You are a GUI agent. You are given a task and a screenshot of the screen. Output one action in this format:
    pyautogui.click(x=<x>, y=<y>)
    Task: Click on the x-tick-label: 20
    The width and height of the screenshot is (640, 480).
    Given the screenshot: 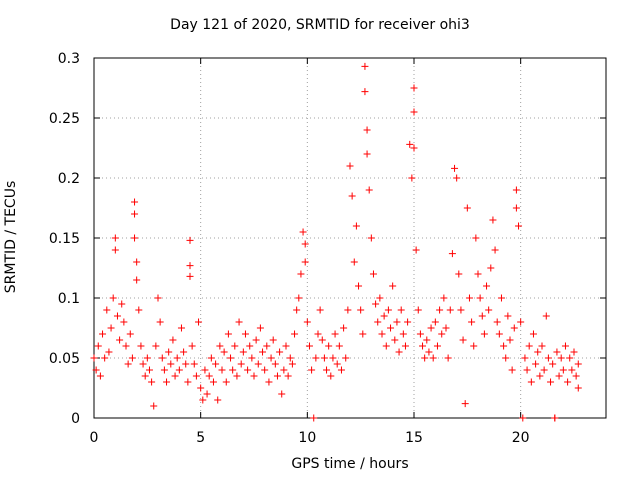 What is the action you would take?
    pyautogui.click(x=521, y=438)
    